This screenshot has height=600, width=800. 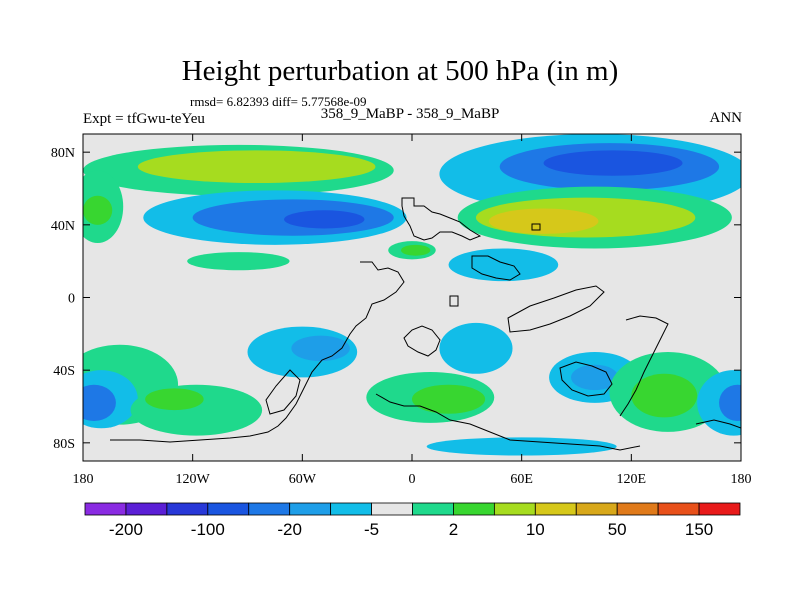 What do you see at coordinates (64, 444) in the screenshot?
I see `y-tick-label: 80S` at bounding box center [64, 444].